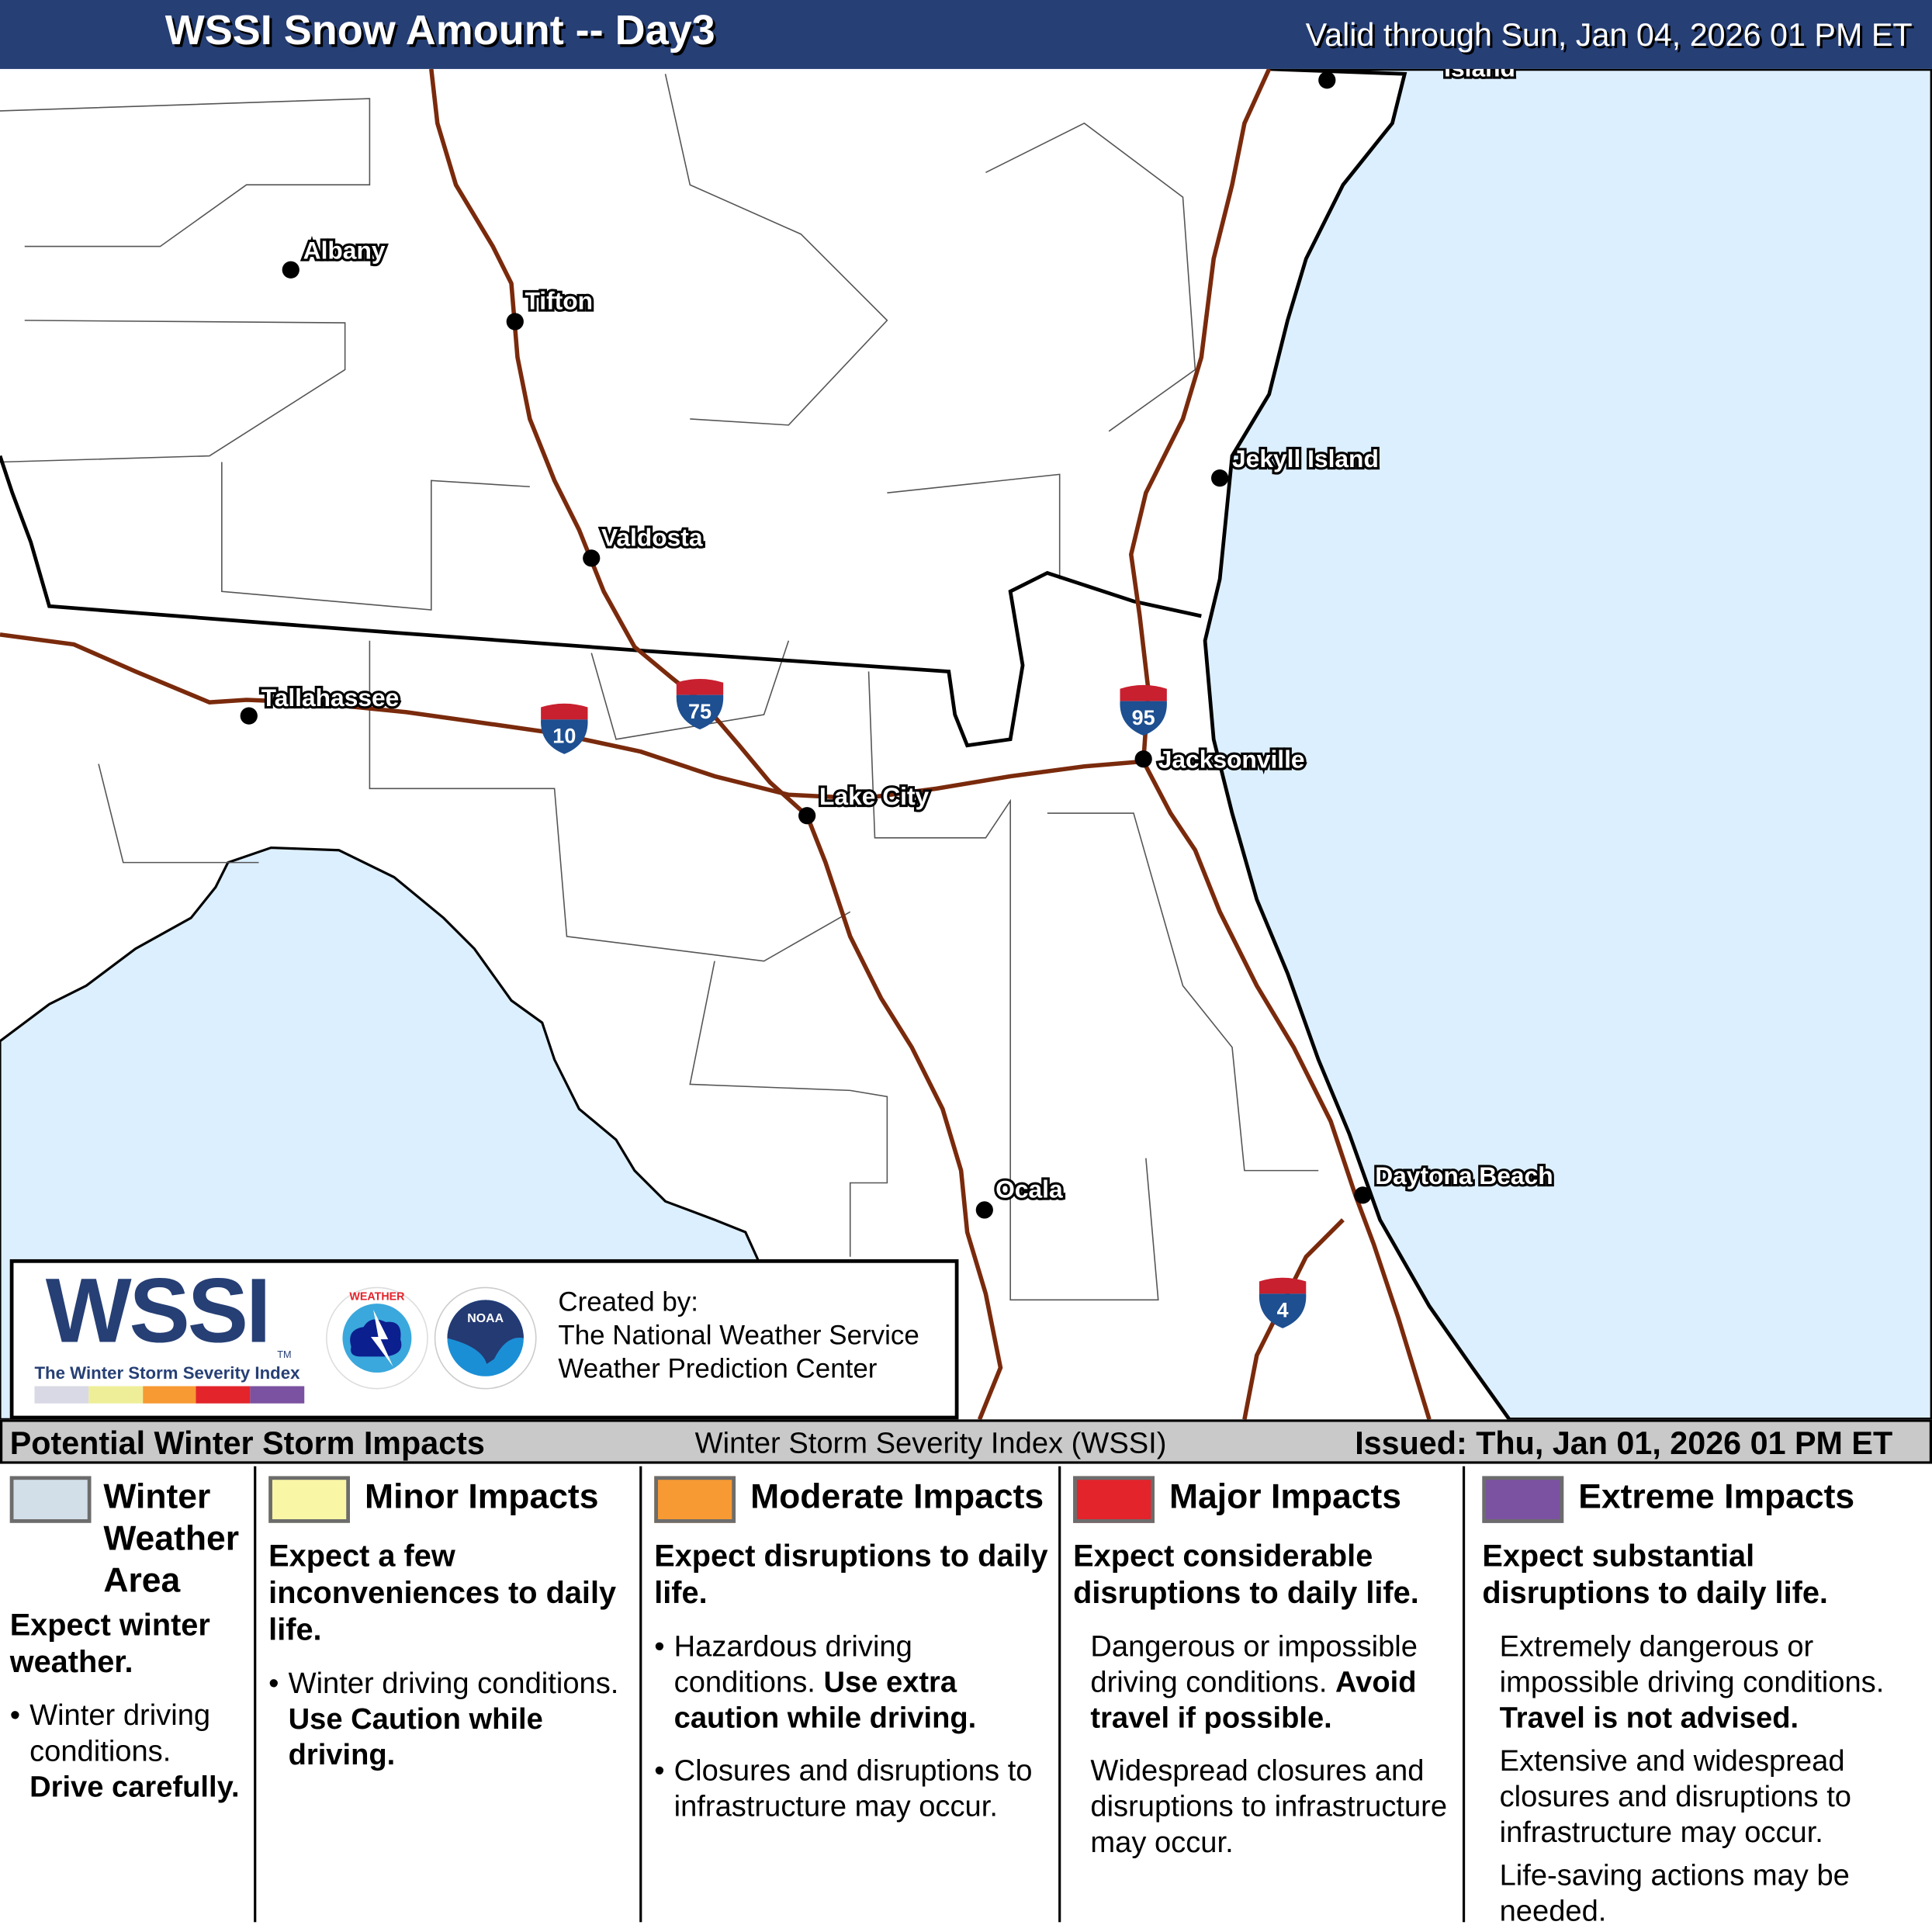 Image resolution: width=1932 pixels, height=1932 pixels. Describe the element at coordinates (134, 1787) in the screenshot. I see `bullet-bold: Drive carefully.` at that location.